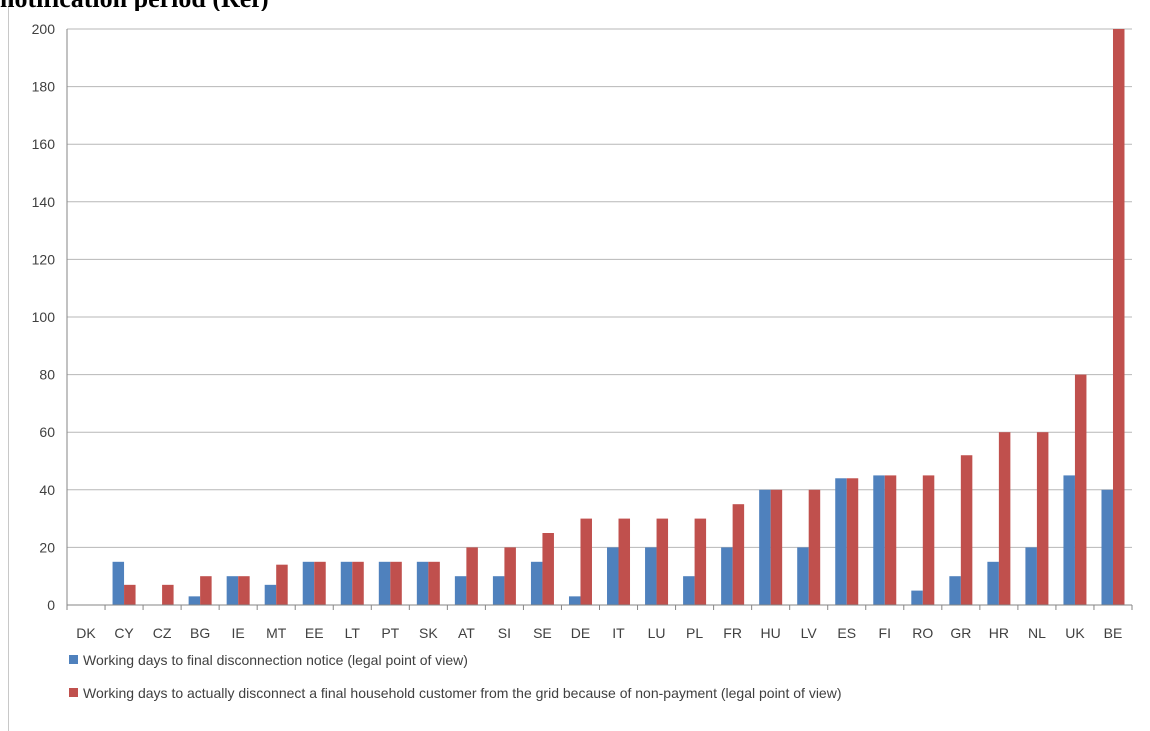 The width and height of the screenshot is (1150, 731). Describe the element at coordinates (282, 584) in the screenshot. I see `bar-disconnect-mt` at that location.